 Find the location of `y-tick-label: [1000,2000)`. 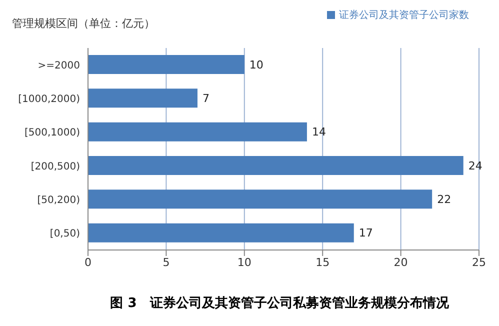

y-tick-label: [1000,2000) is located at coordinates (49, 100).